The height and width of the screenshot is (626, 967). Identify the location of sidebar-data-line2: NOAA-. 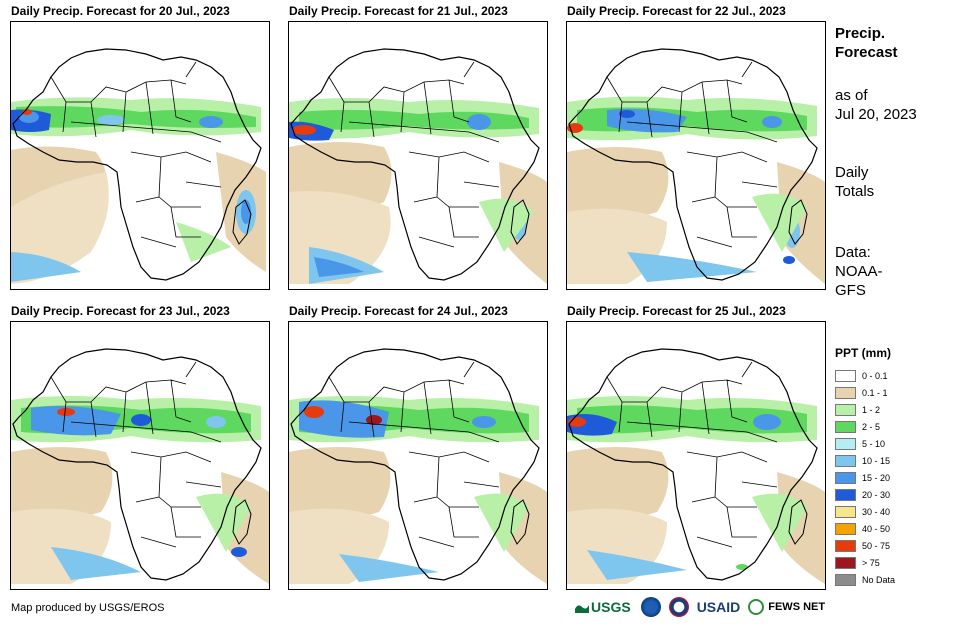
(859, 271).